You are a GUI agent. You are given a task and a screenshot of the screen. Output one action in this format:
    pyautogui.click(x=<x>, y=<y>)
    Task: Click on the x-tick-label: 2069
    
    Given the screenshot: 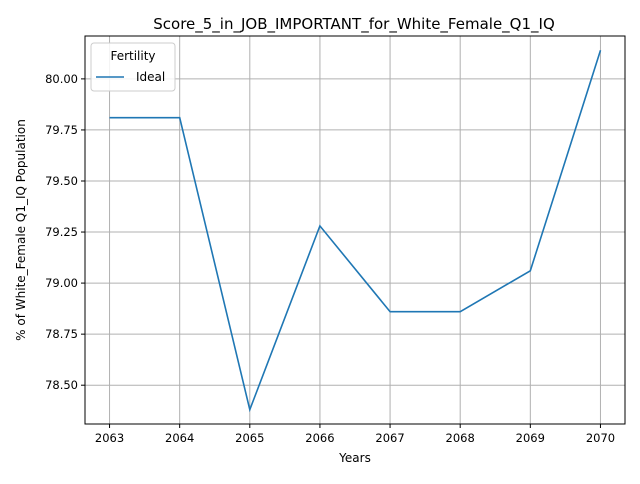 What is the action you would take?
    pyautogui.click(x=530, y=438)
    